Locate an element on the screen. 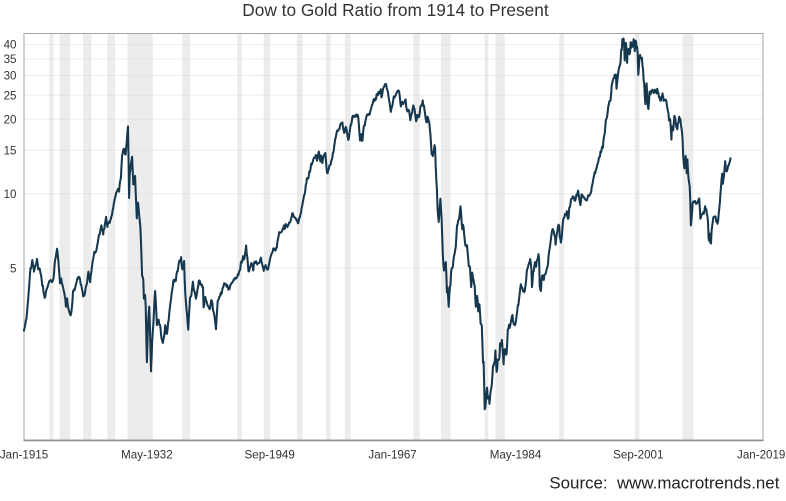 The height and width of the screenshot is (501, 786). svg-text: Sep-1949 is located at coordinates (270, 455).